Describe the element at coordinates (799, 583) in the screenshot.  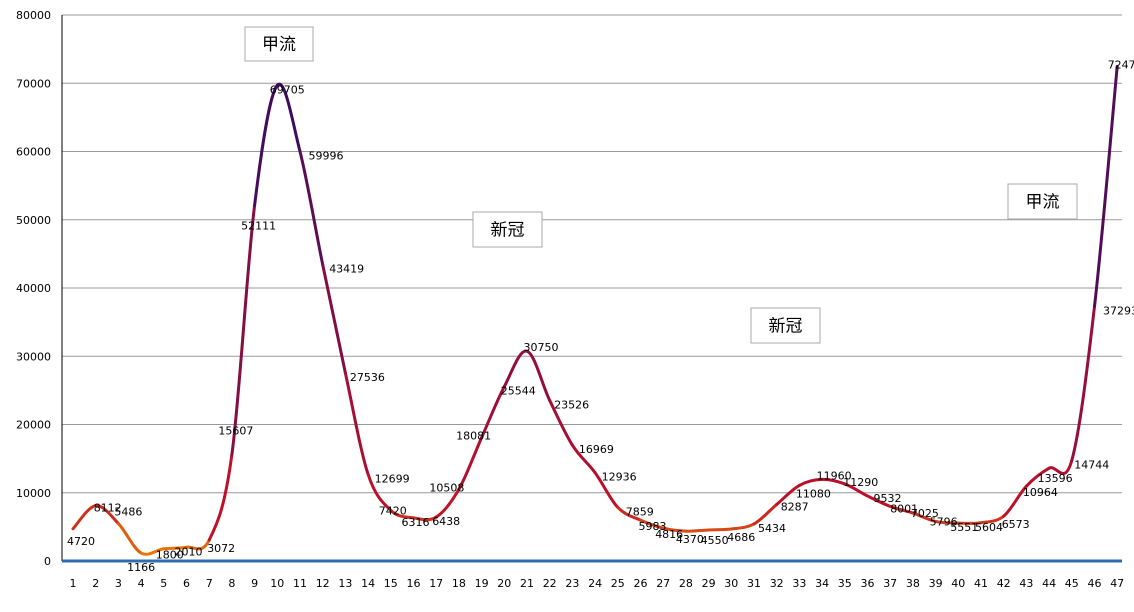
I see `x-tick-label: 33` at that location.